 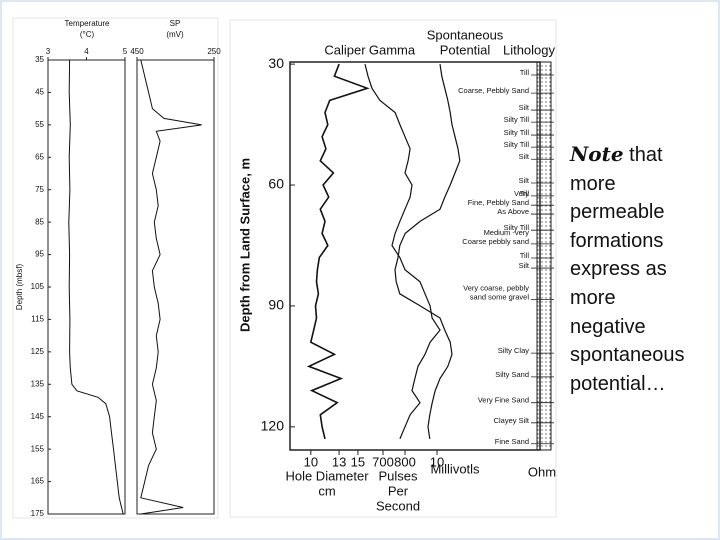 I want to click on note-line: Note that, so click(x=642, y=155).